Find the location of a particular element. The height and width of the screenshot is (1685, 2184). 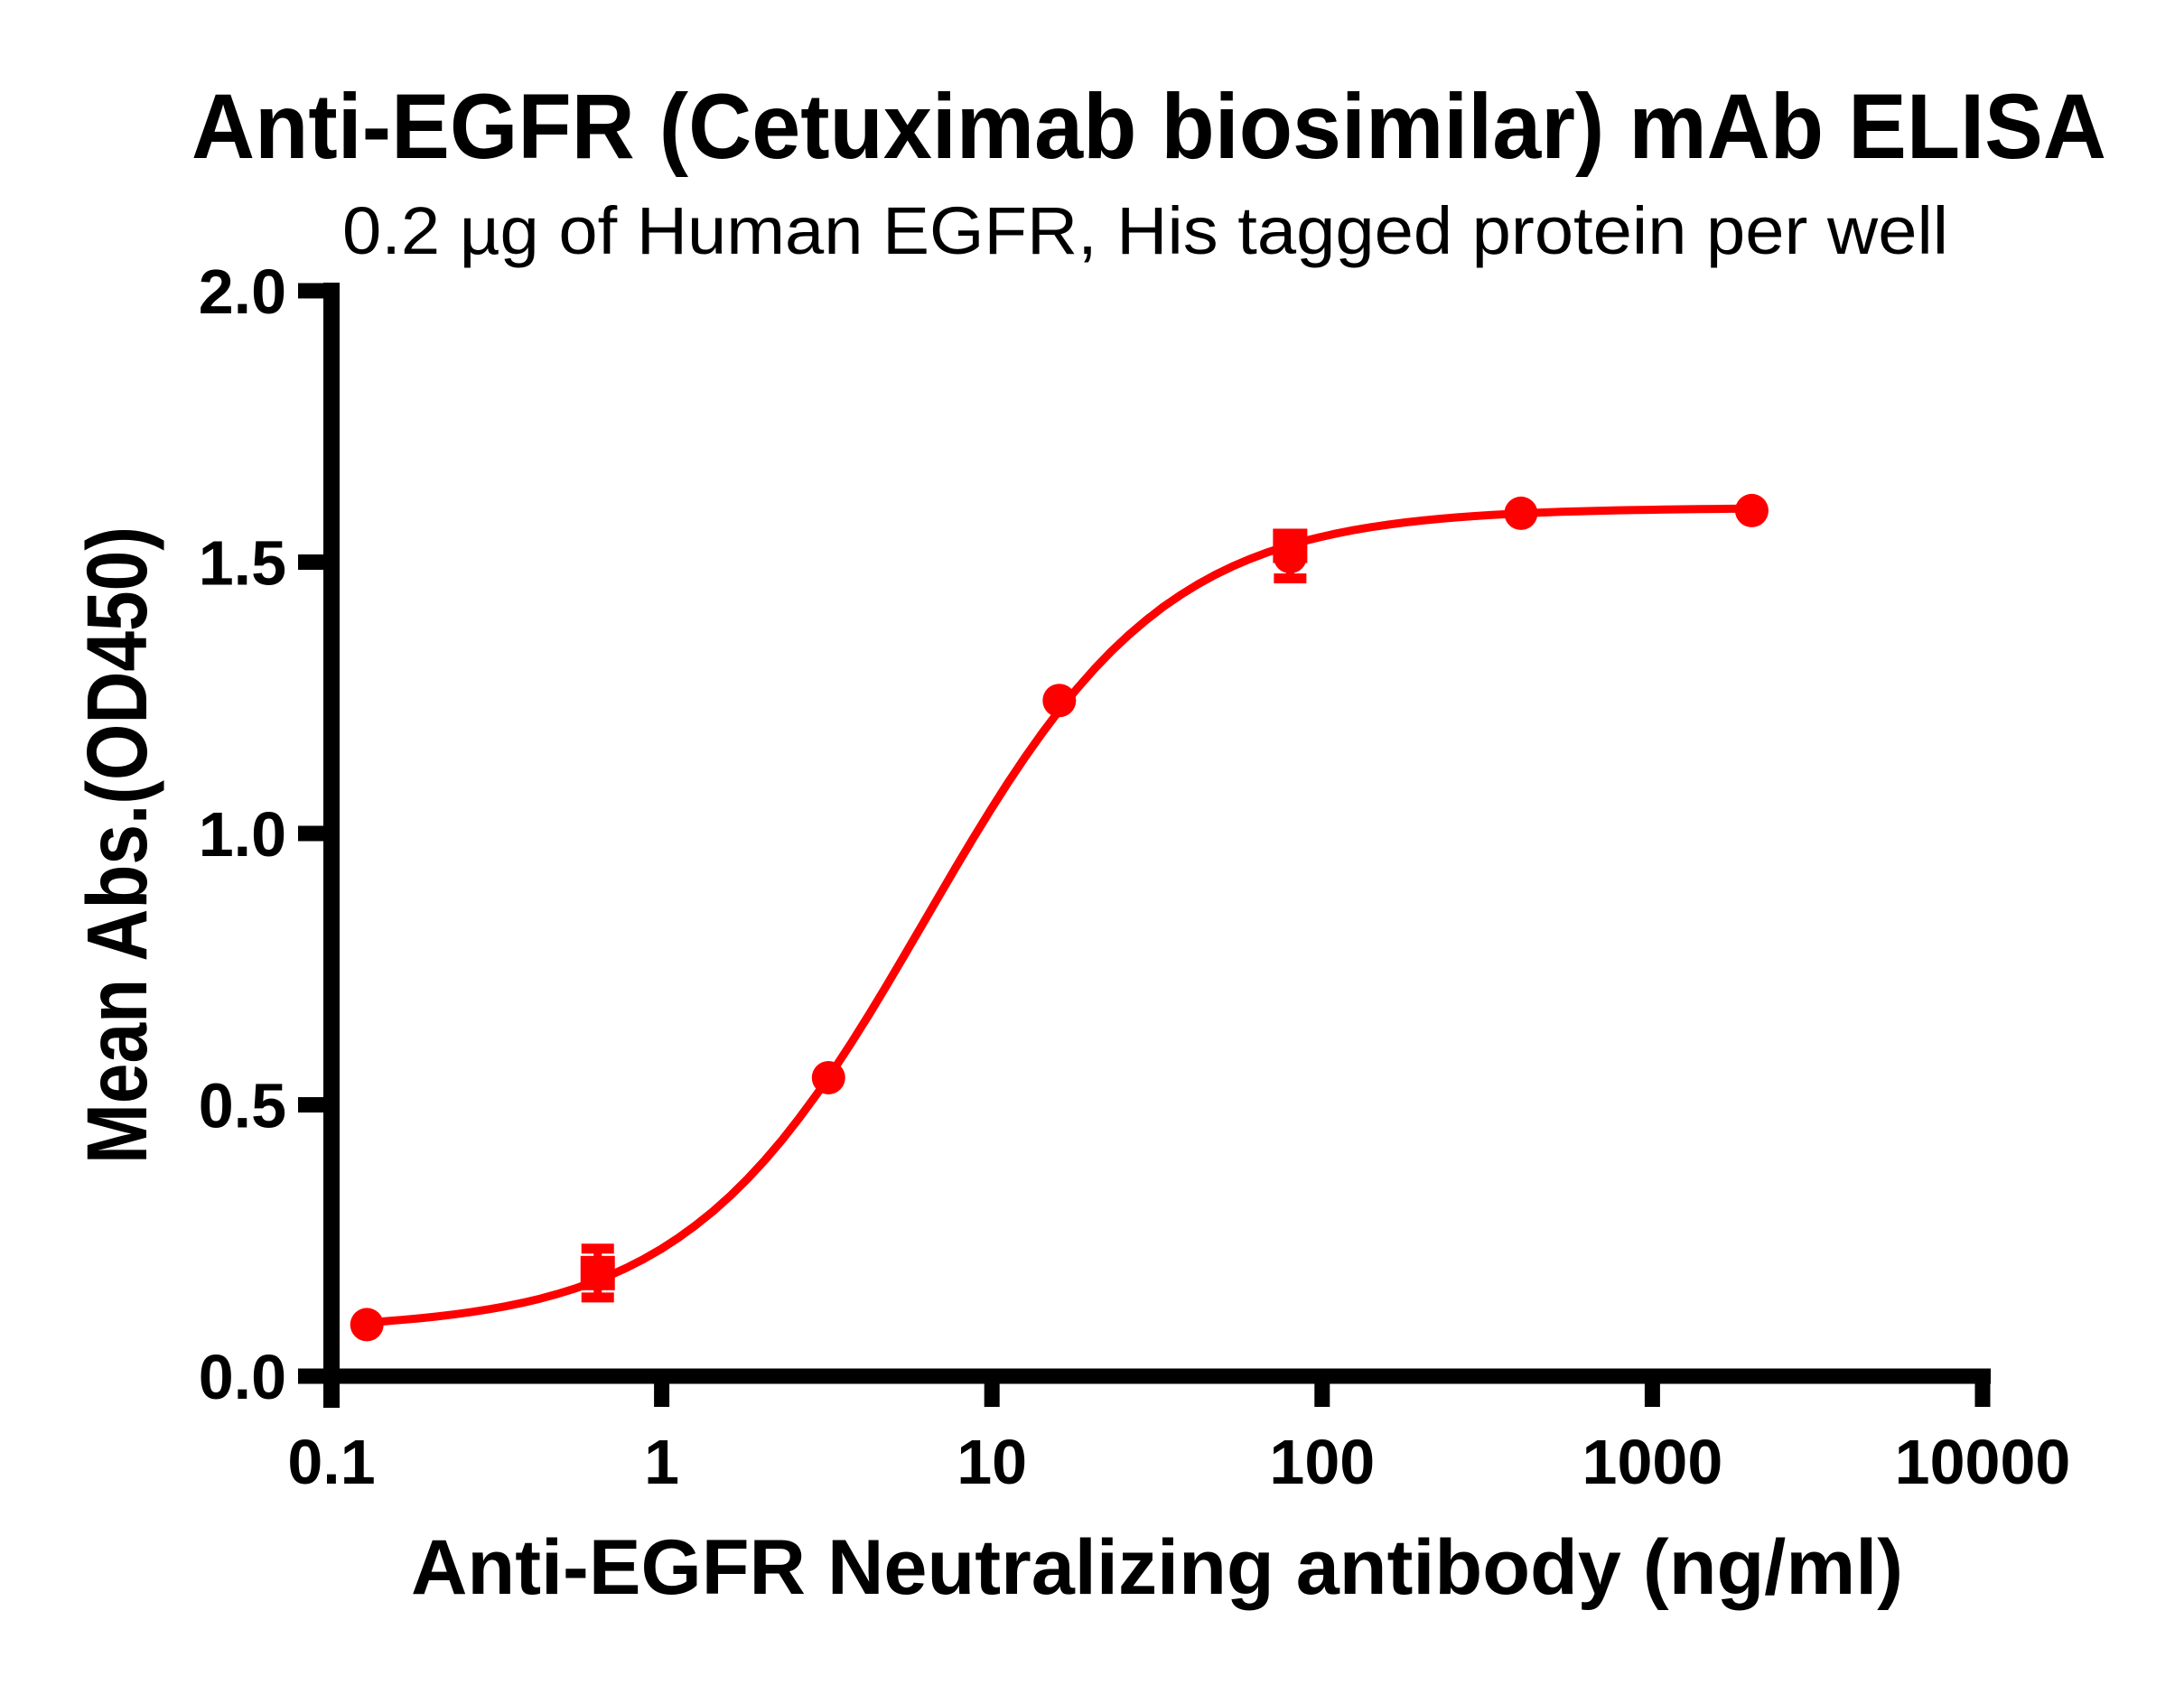

x-tick-label: 10 is located at coordinates (992, 1462).